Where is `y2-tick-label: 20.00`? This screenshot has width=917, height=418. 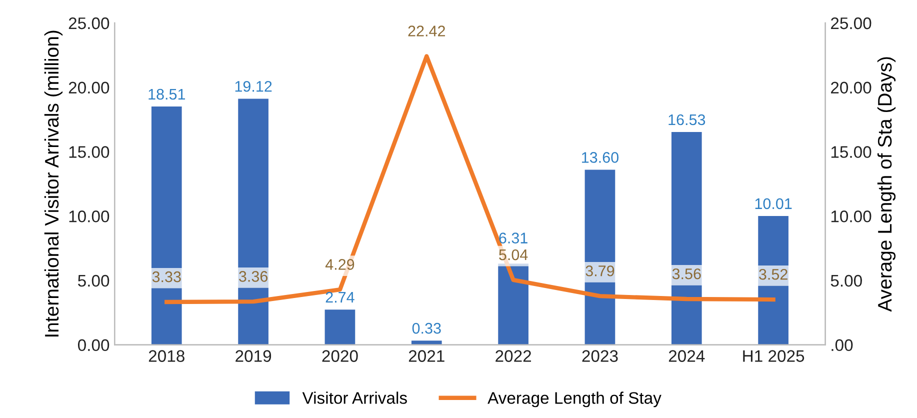 y2-tick-label: 20.00 is located at coordinates (851, 88).